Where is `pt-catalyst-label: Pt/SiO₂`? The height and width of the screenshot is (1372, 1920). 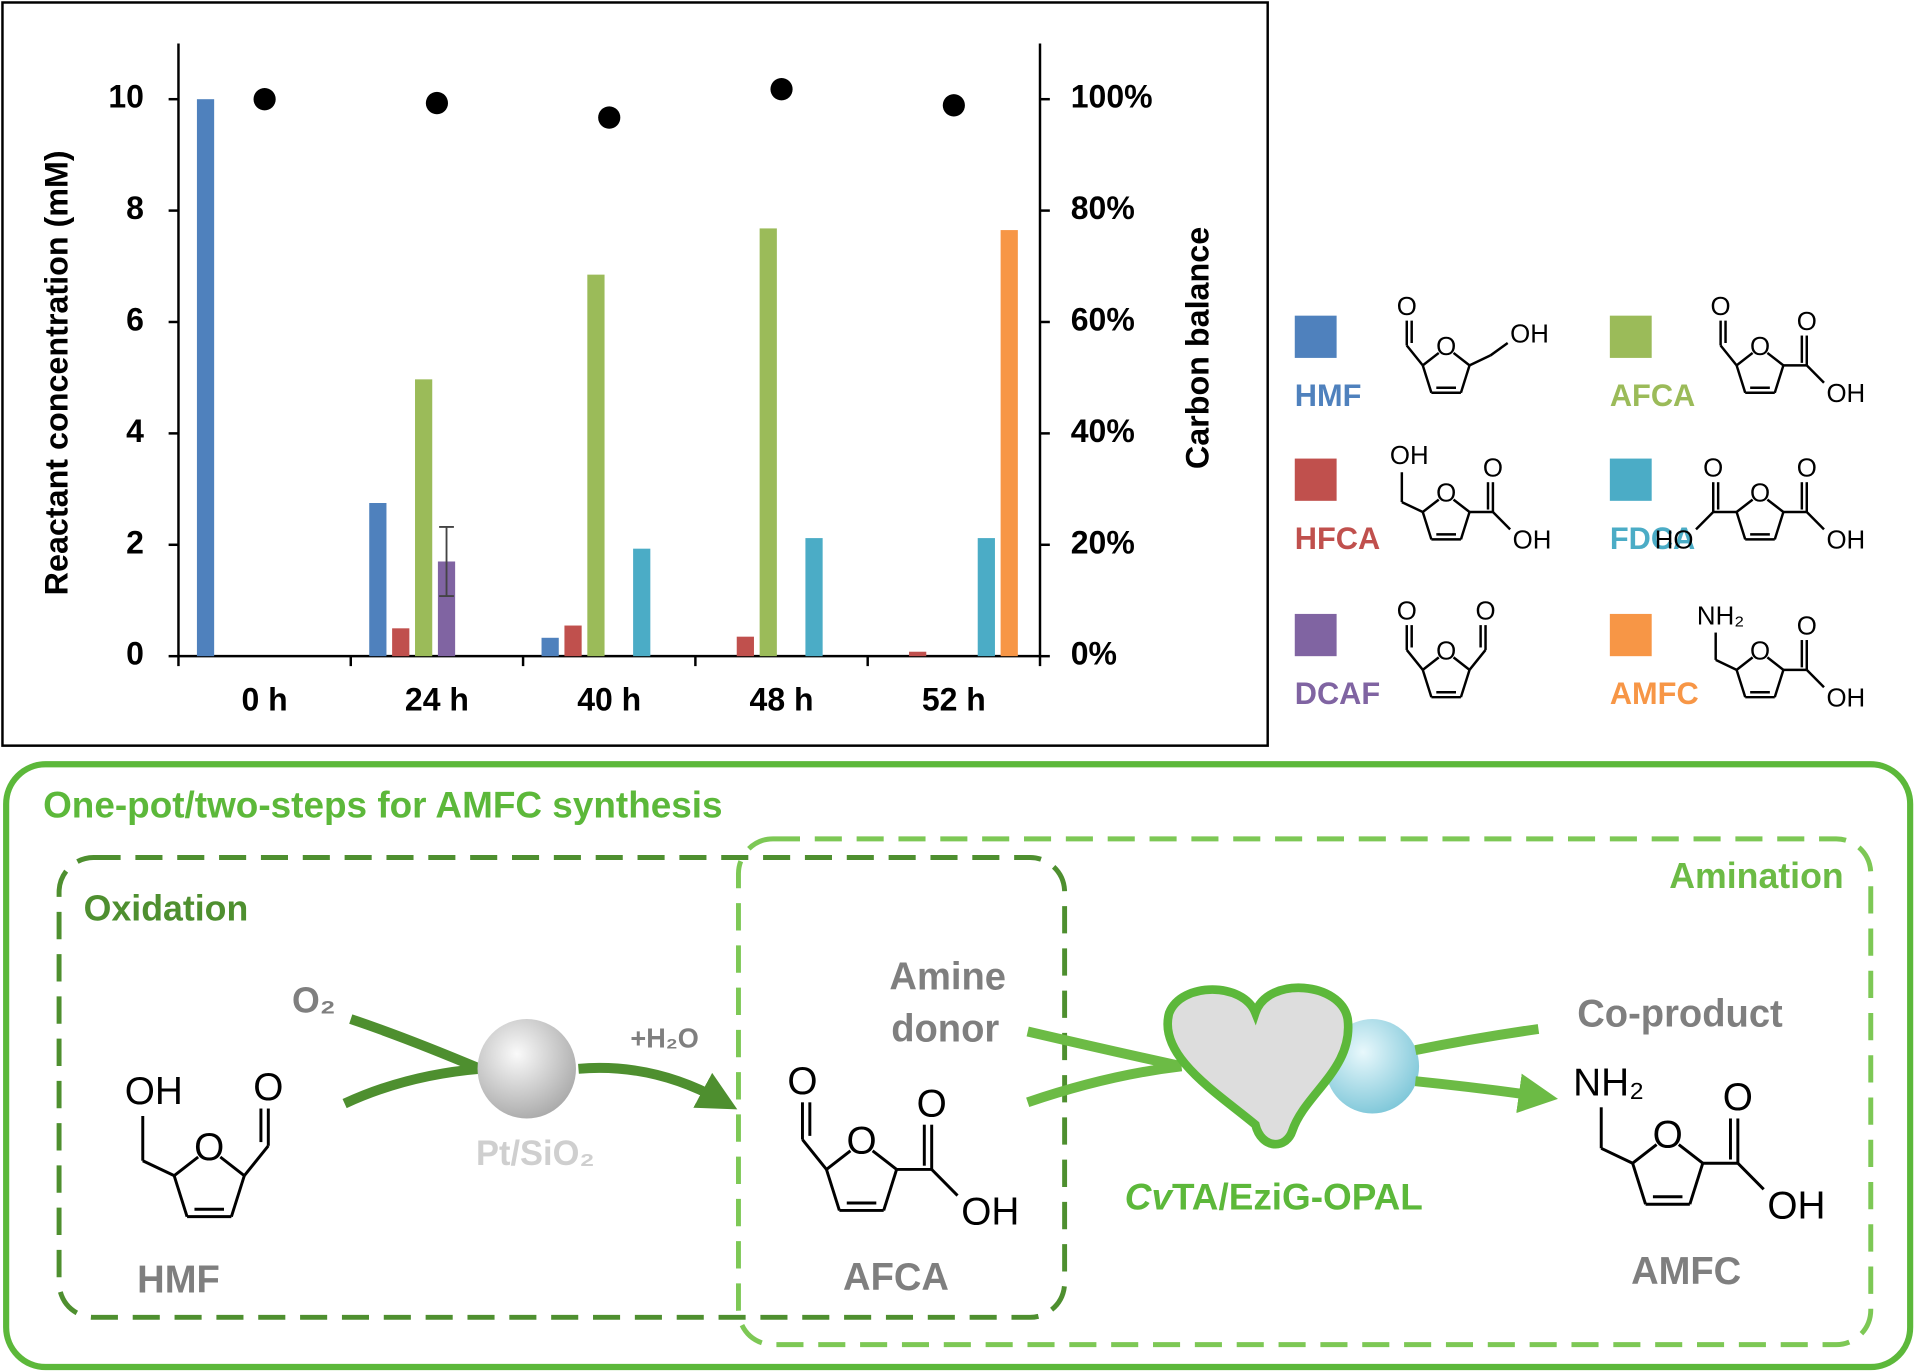
pt-catalyst-label: Pt/SiO₂ is located at coordinates (535, 1154).